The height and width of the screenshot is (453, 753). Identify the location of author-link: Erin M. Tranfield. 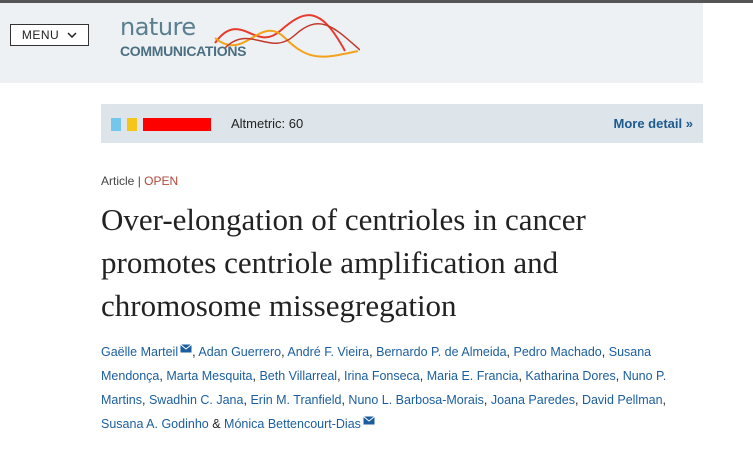
(296, 400).